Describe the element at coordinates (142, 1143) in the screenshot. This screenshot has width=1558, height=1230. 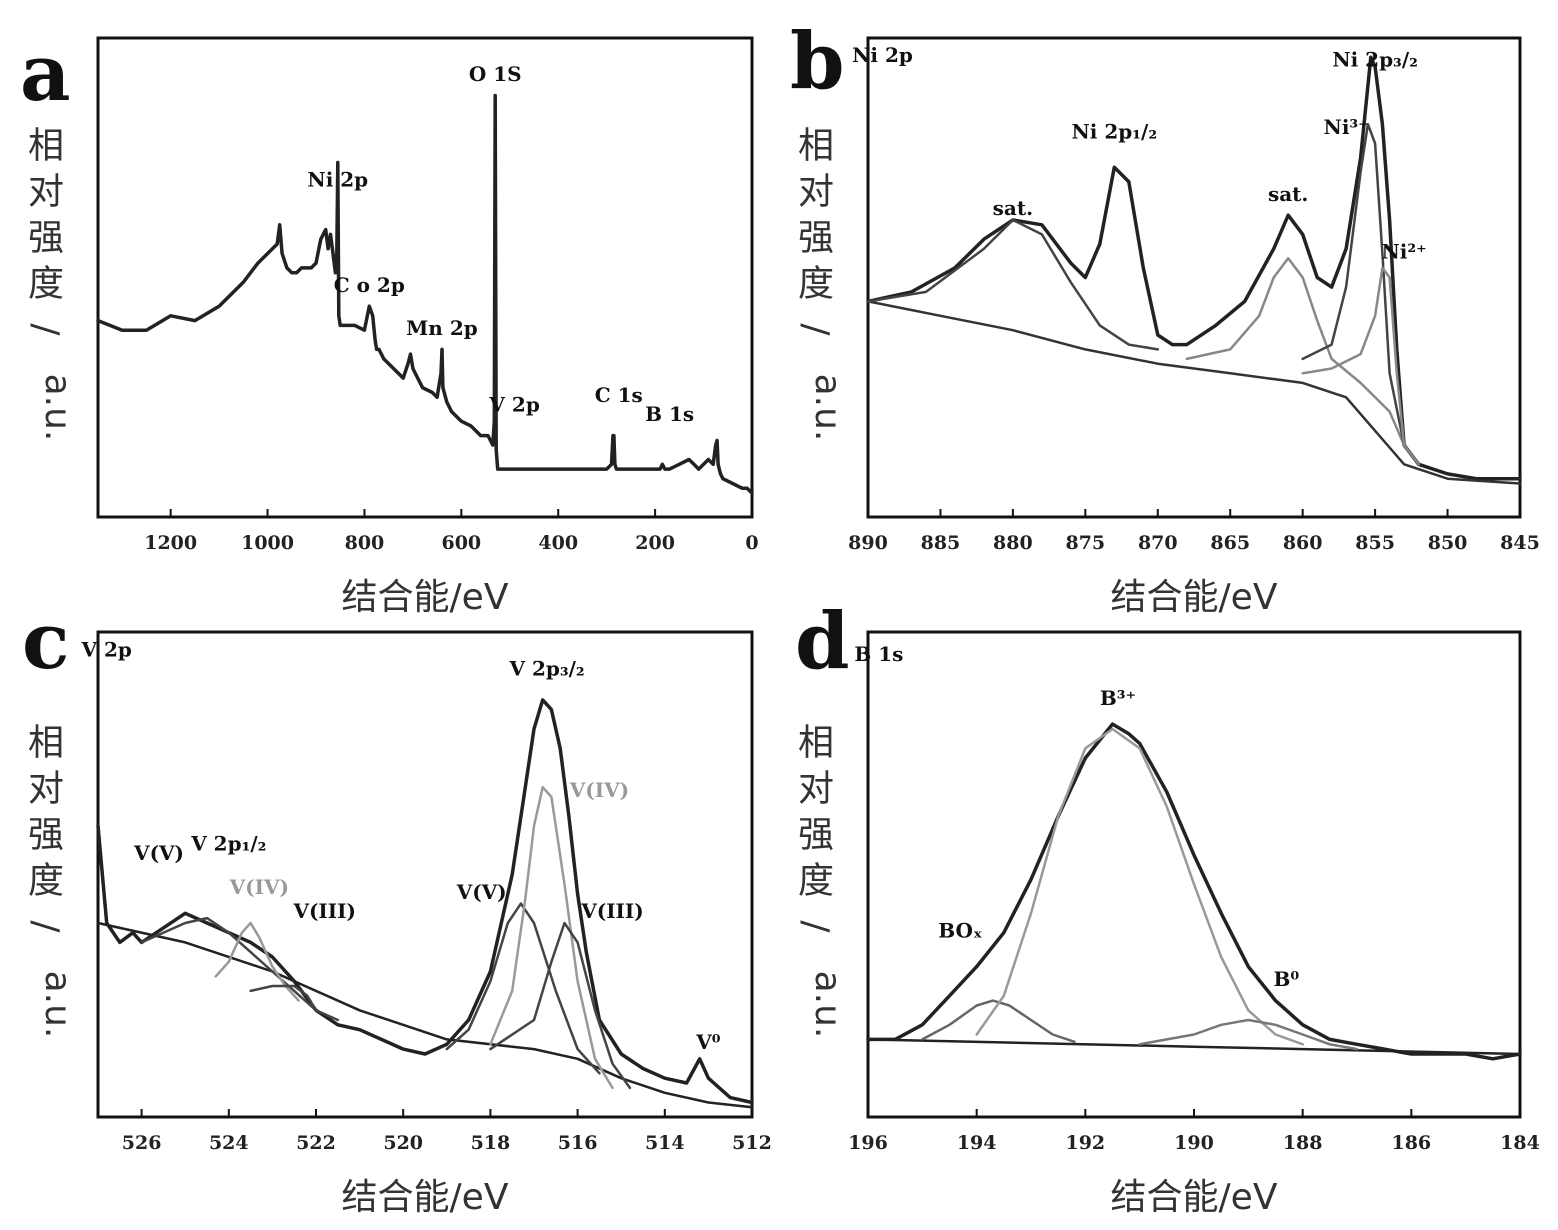
I see `x-tick-label: 526` at that location.